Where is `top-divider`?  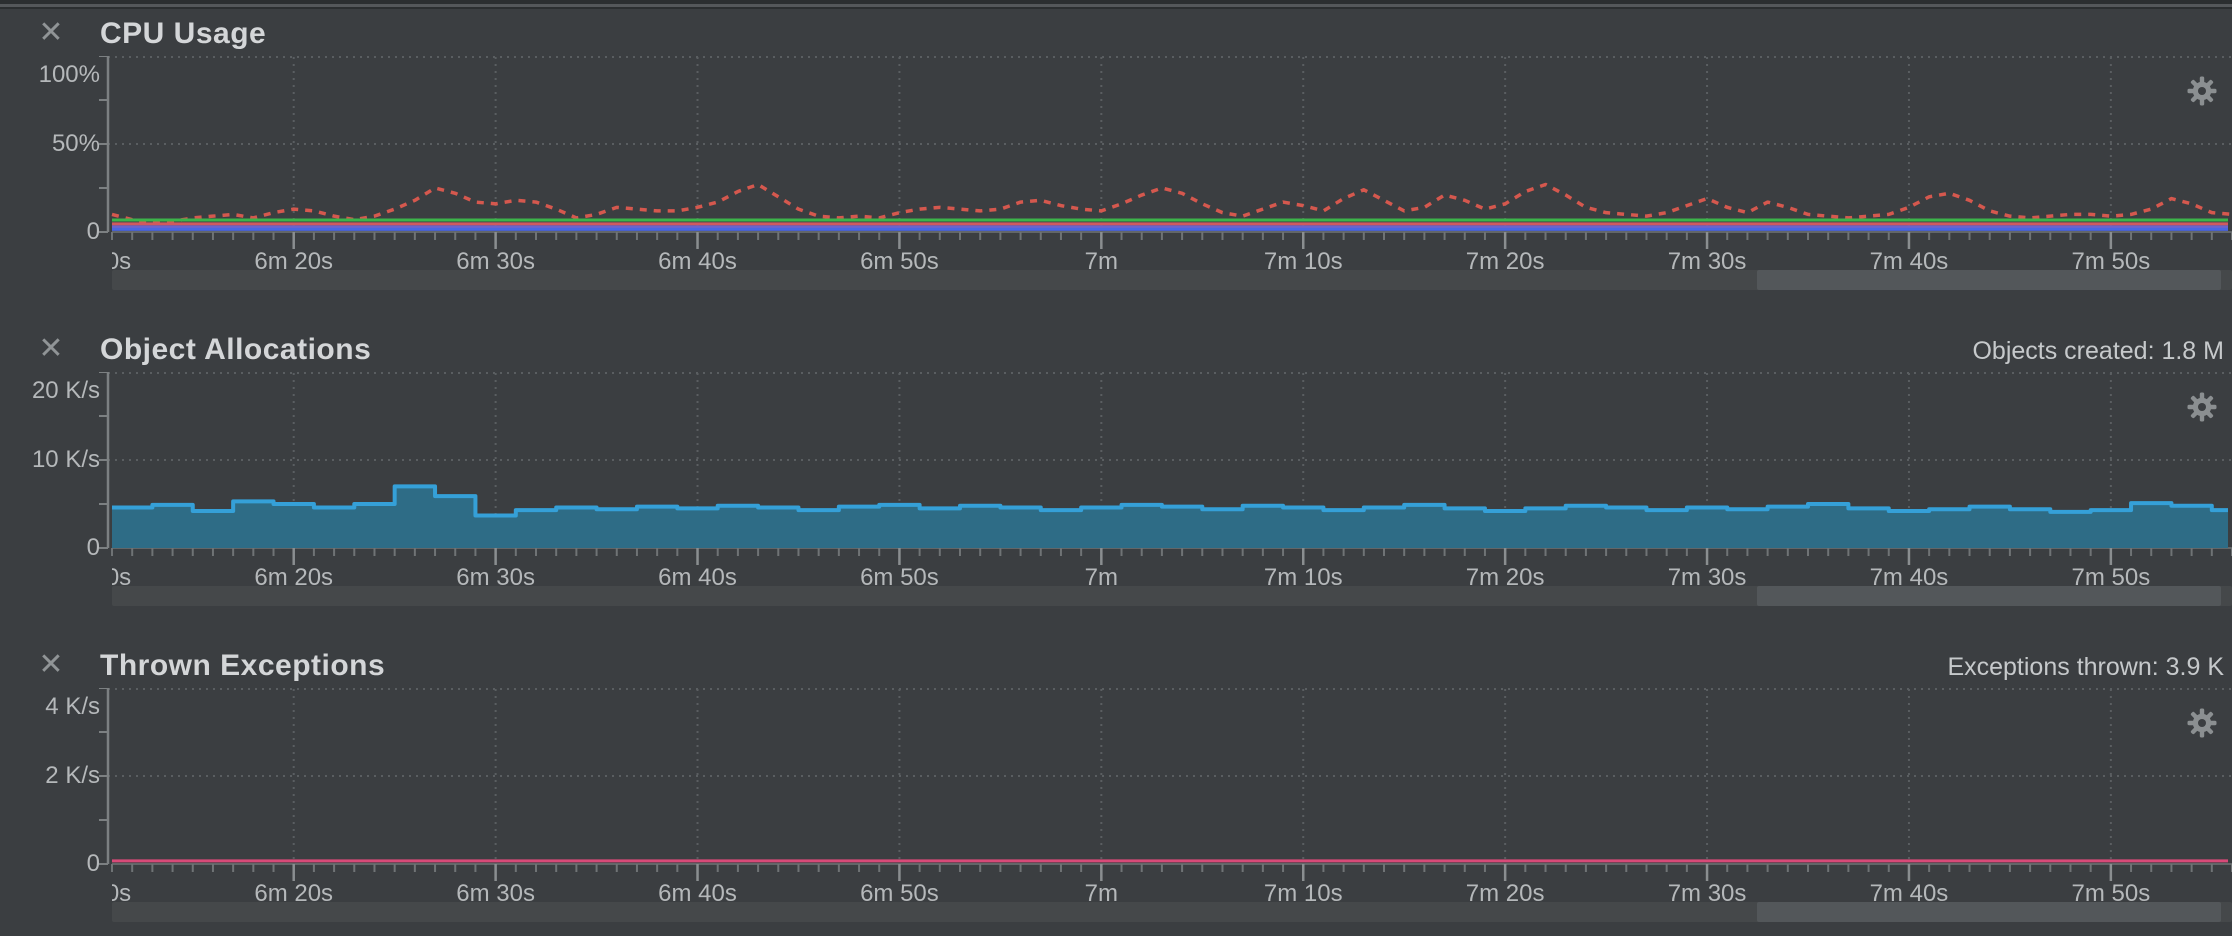 top-divider is located at coordinates (1116, 4).